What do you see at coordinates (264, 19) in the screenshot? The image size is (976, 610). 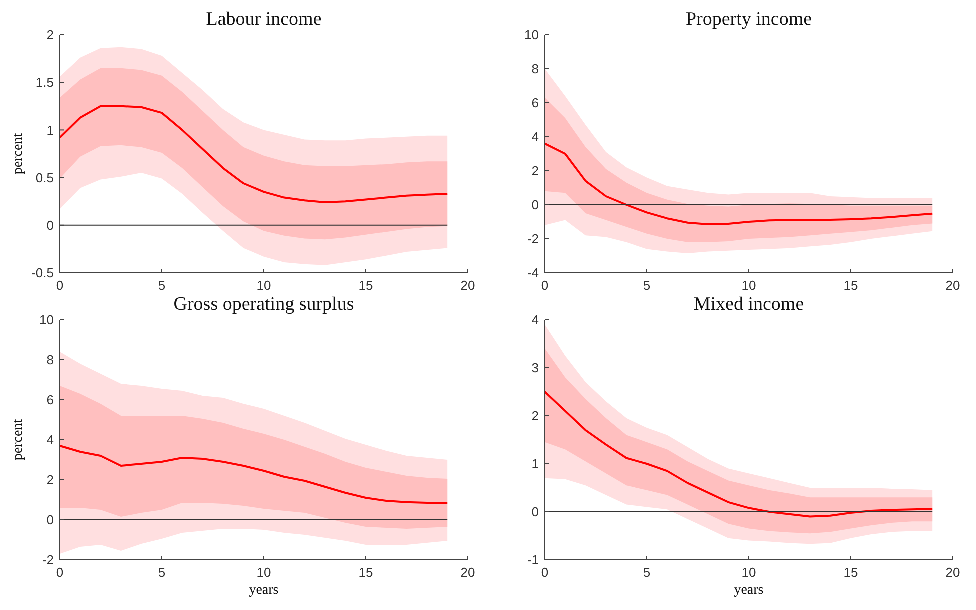 I see `chart-title: Labour income` at bounding box center [264, 19].